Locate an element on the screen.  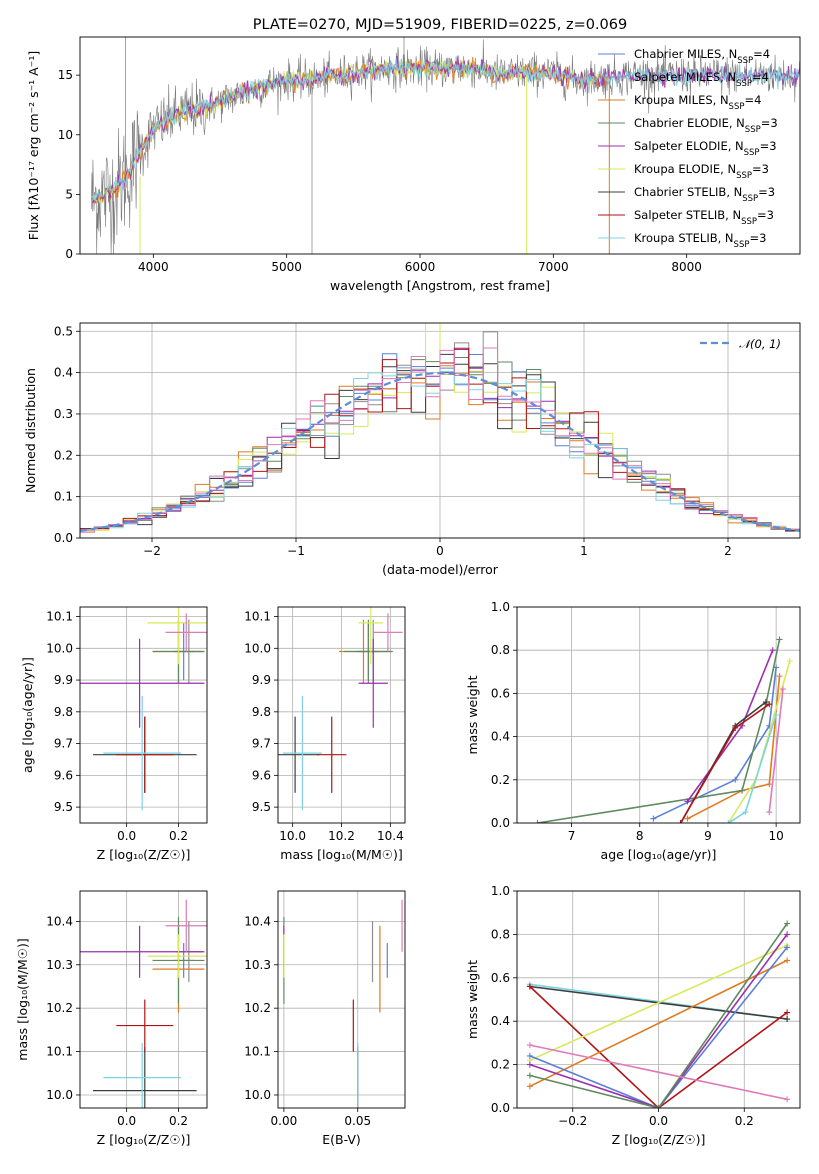
weight-line-pink is located at coordinates (776, 751).